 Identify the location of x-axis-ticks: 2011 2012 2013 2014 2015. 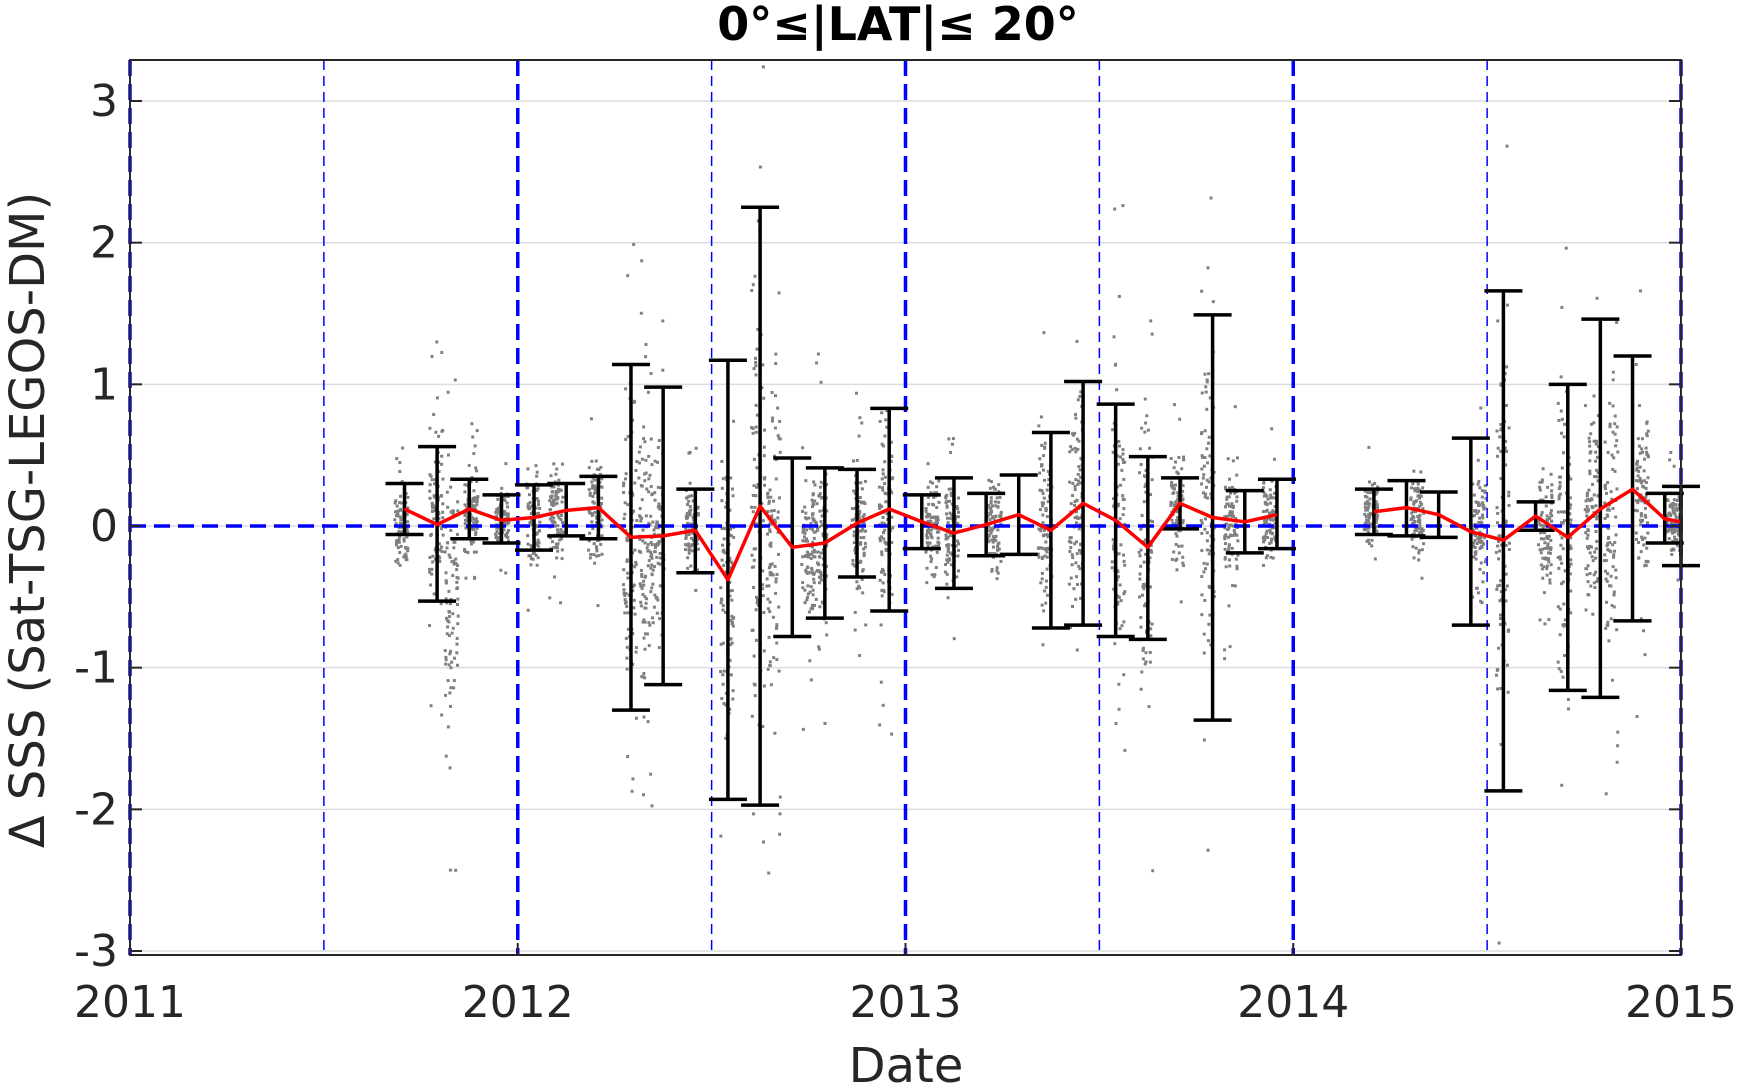
(905, 985).